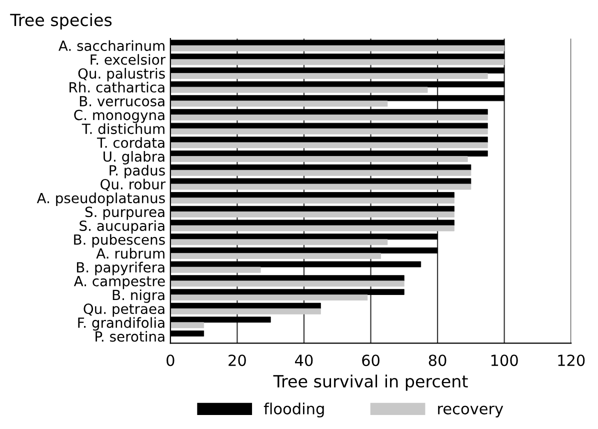 The height and width of the screenshot is (429, 598). Describe the element at coordinates (119, 283) in the screenshot. I see `y-tick-label: A. campestre` at that location.